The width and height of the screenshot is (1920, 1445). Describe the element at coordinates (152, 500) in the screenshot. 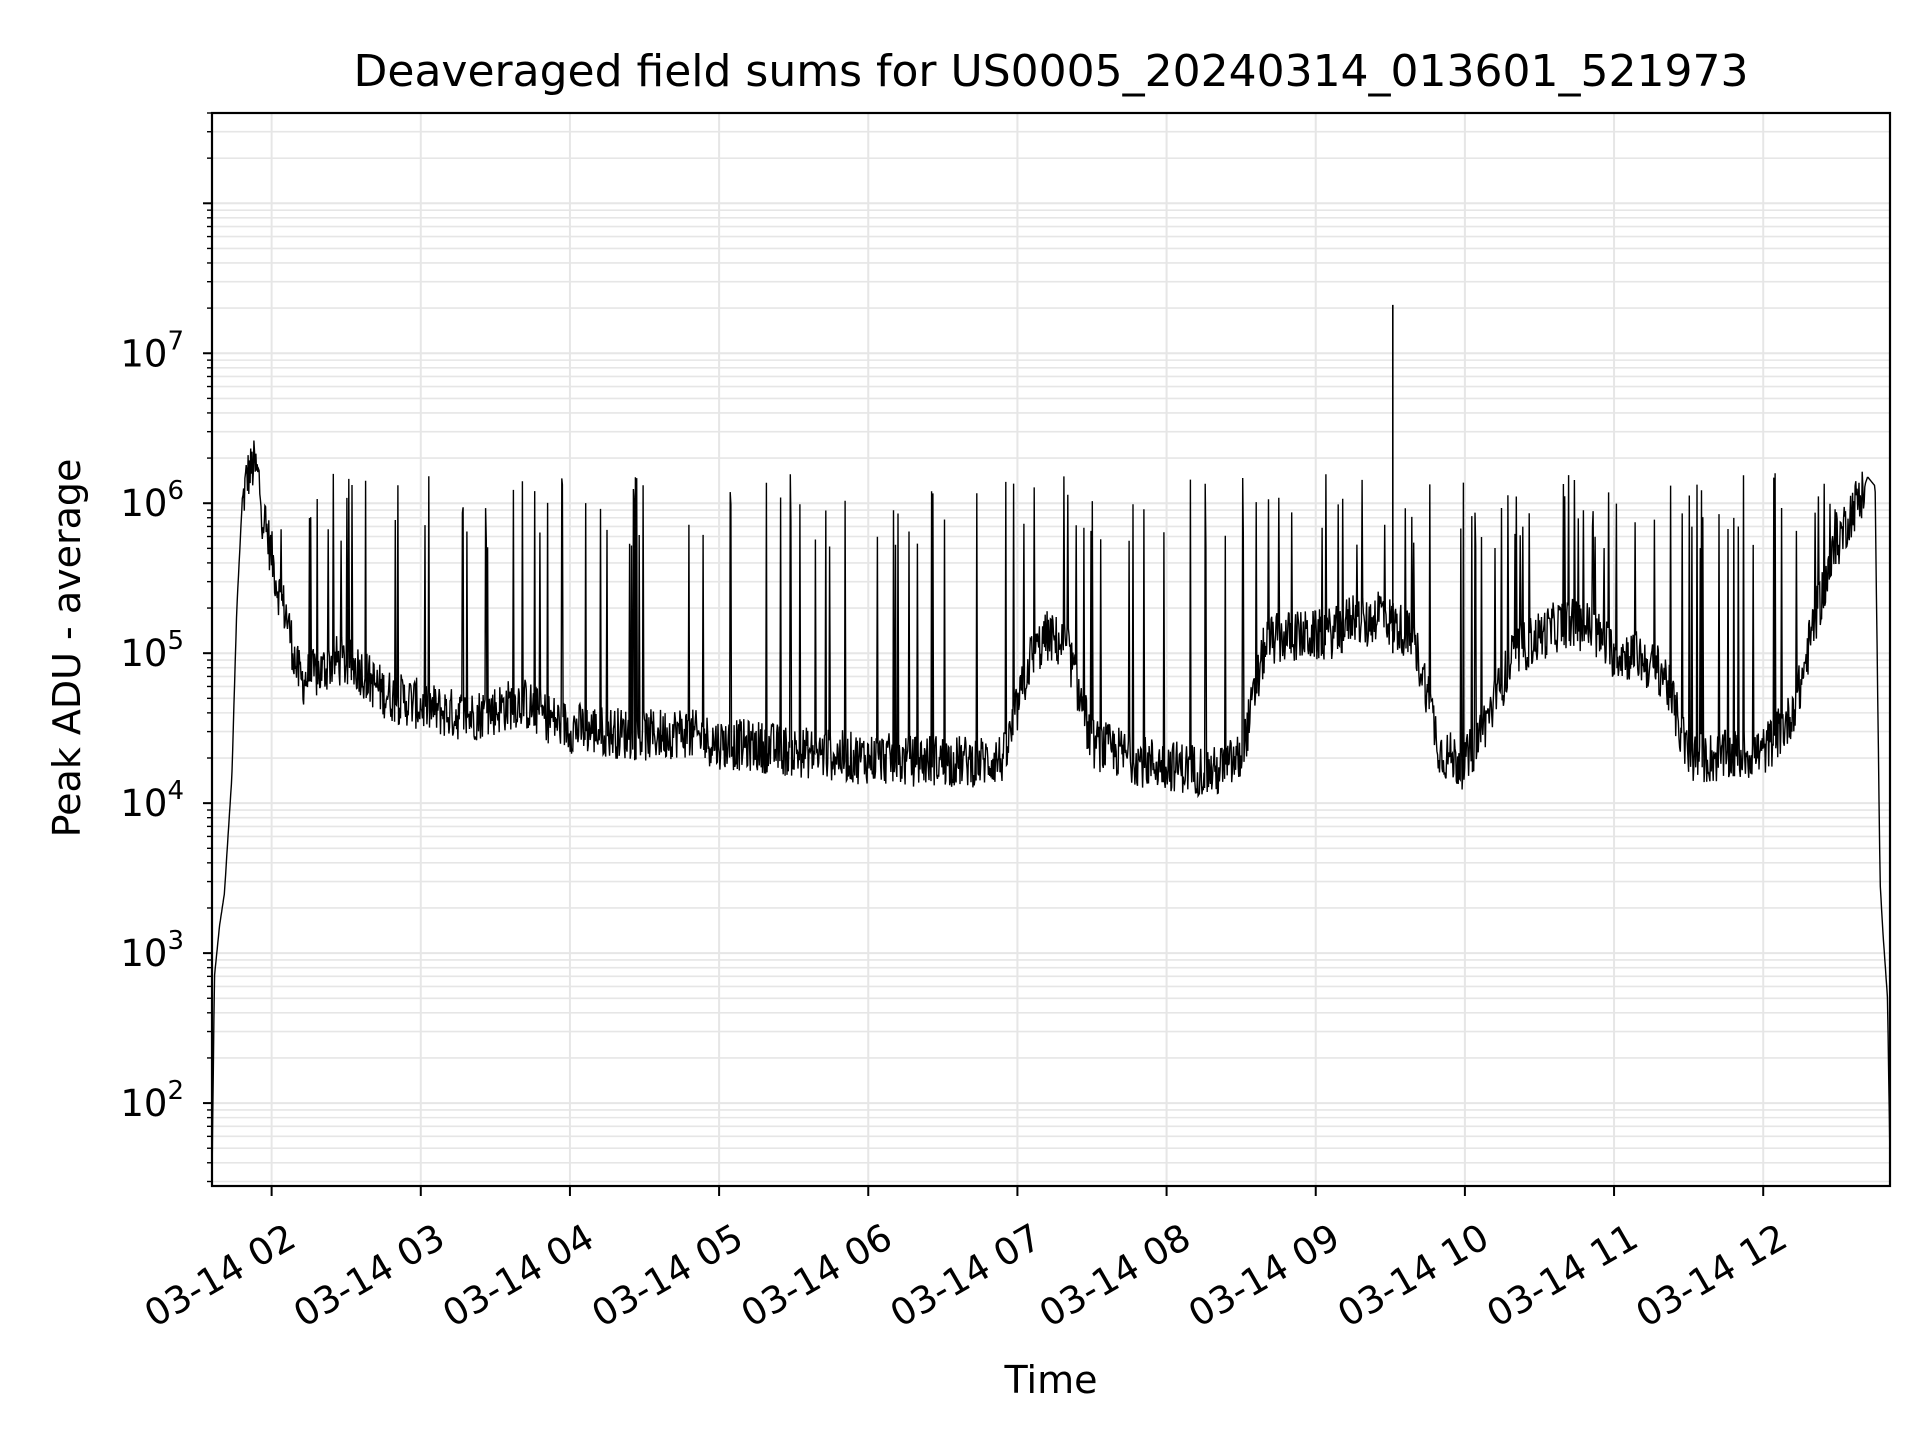

I see `y-tick-label: 10⁶` at that location.